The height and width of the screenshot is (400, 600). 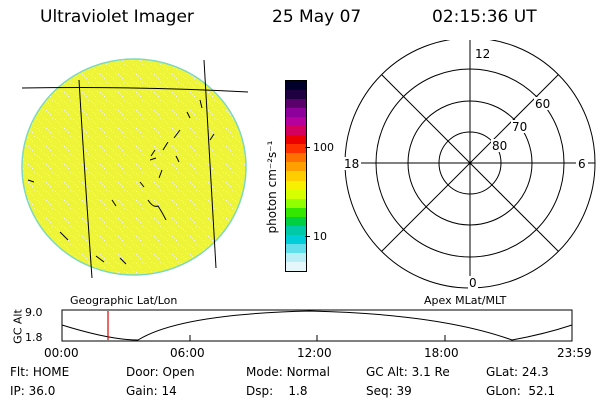 I want to click on intensity-colorbar, so click(x=296, y=176).